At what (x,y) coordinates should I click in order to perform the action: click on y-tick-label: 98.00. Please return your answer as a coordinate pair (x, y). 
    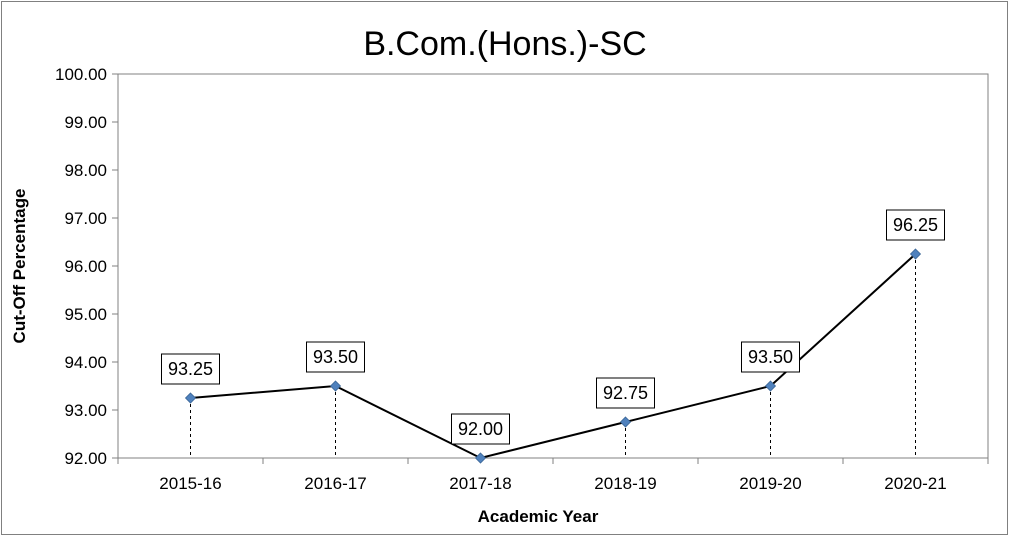
    Looking at the image, I should click on (85, 170).